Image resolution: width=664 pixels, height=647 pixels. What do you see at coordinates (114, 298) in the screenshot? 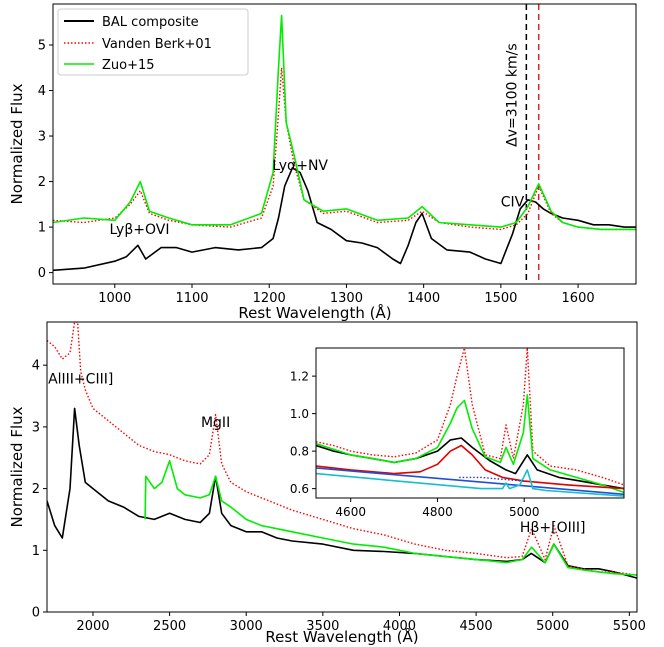
I see `x-tick-label: 1000` at bounding box center [114, 298].